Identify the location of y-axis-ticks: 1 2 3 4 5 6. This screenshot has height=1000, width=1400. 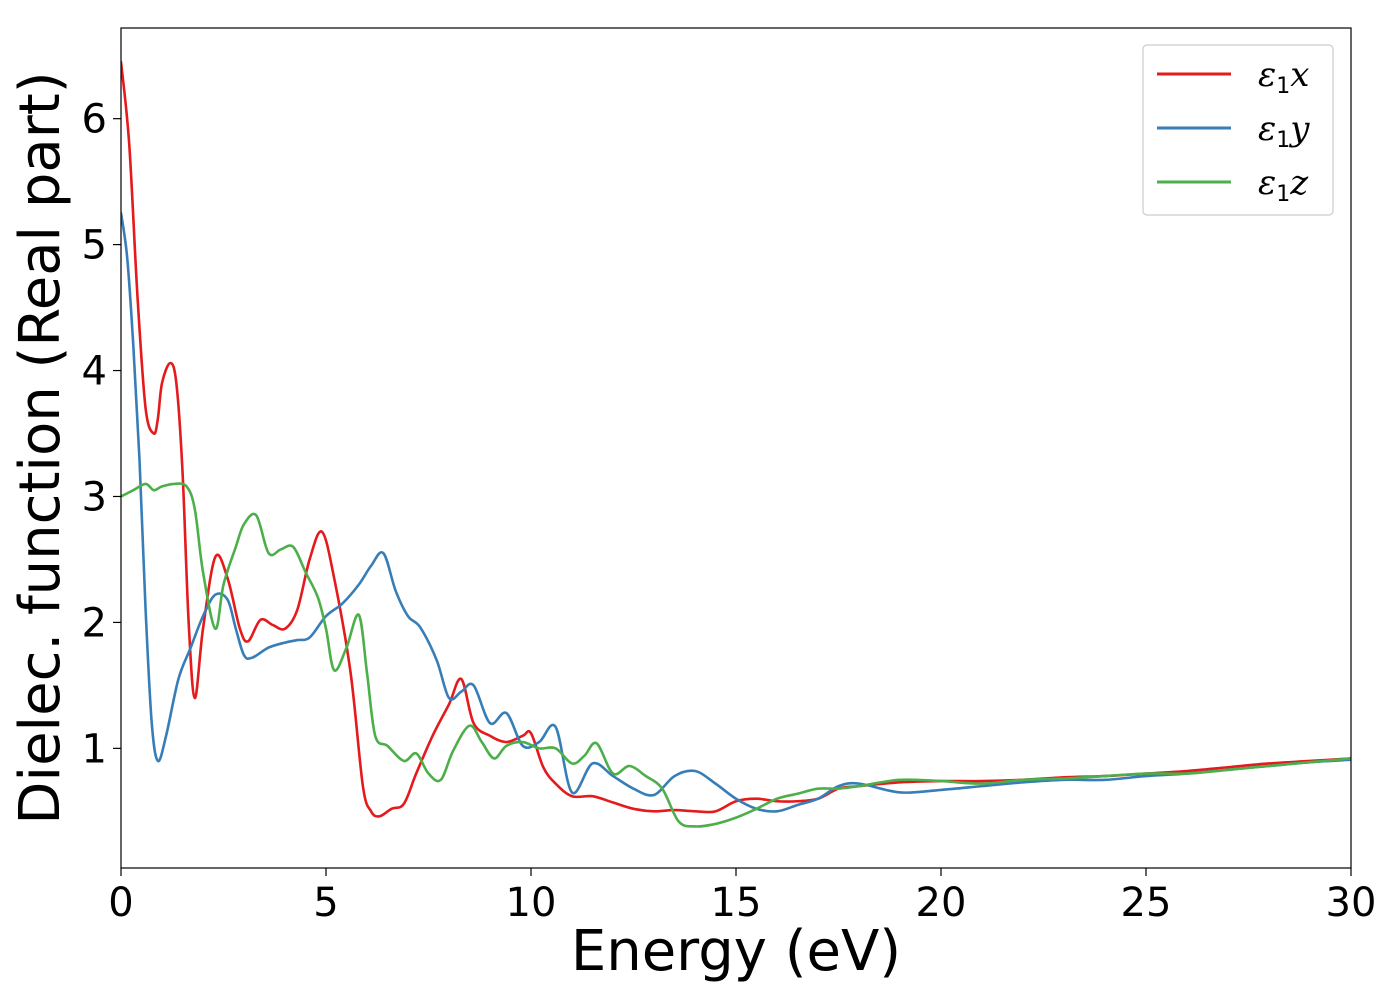
(101, 434).